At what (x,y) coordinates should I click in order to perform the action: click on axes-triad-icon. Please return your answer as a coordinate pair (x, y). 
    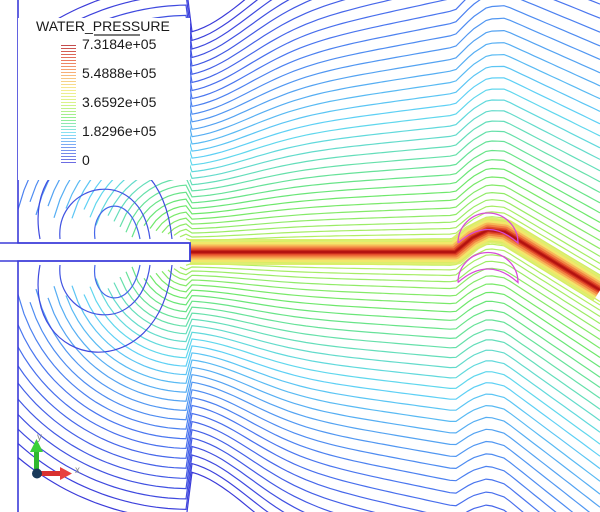
    Looking at the image, I should click on (51, 459).